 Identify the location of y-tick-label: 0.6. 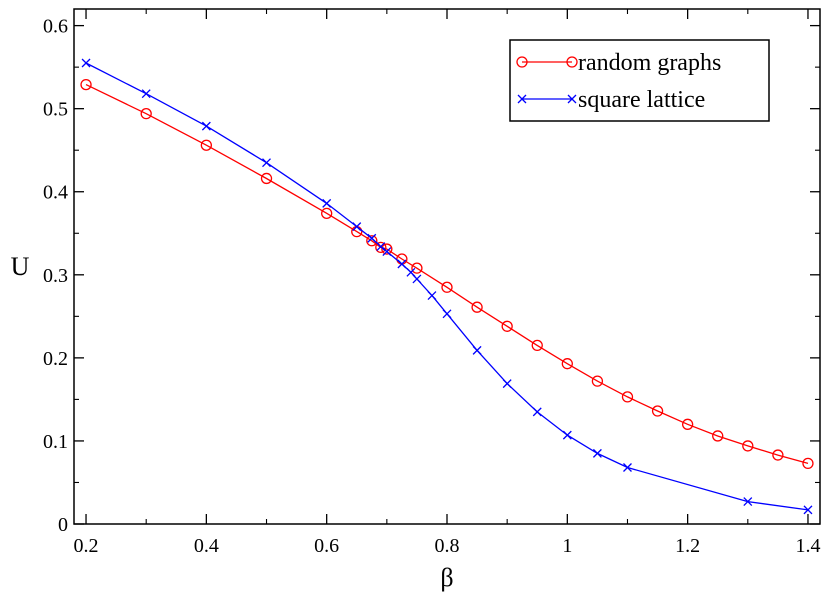
(55, 27).